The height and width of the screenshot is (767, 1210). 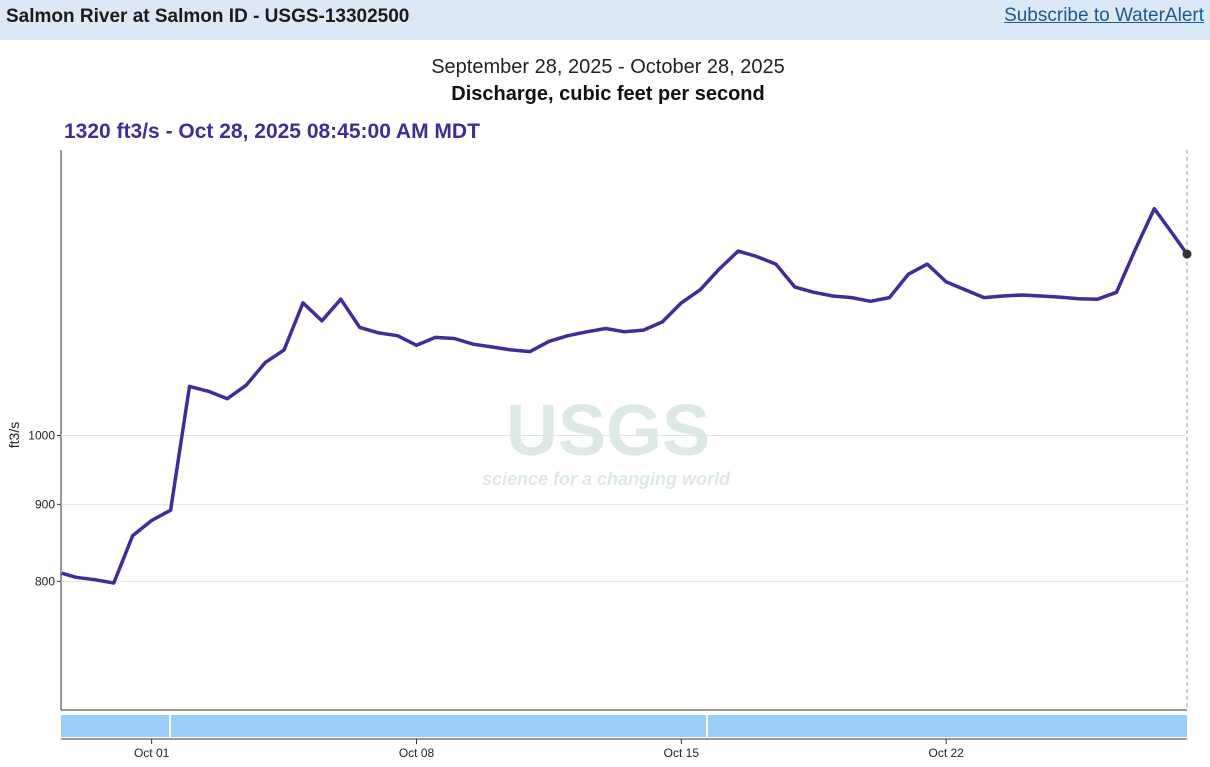 What do you see at coordinates (947, 753) in the screenshot?
I see `x-tick-label: Oct 22` at bounding box center [947, 753].